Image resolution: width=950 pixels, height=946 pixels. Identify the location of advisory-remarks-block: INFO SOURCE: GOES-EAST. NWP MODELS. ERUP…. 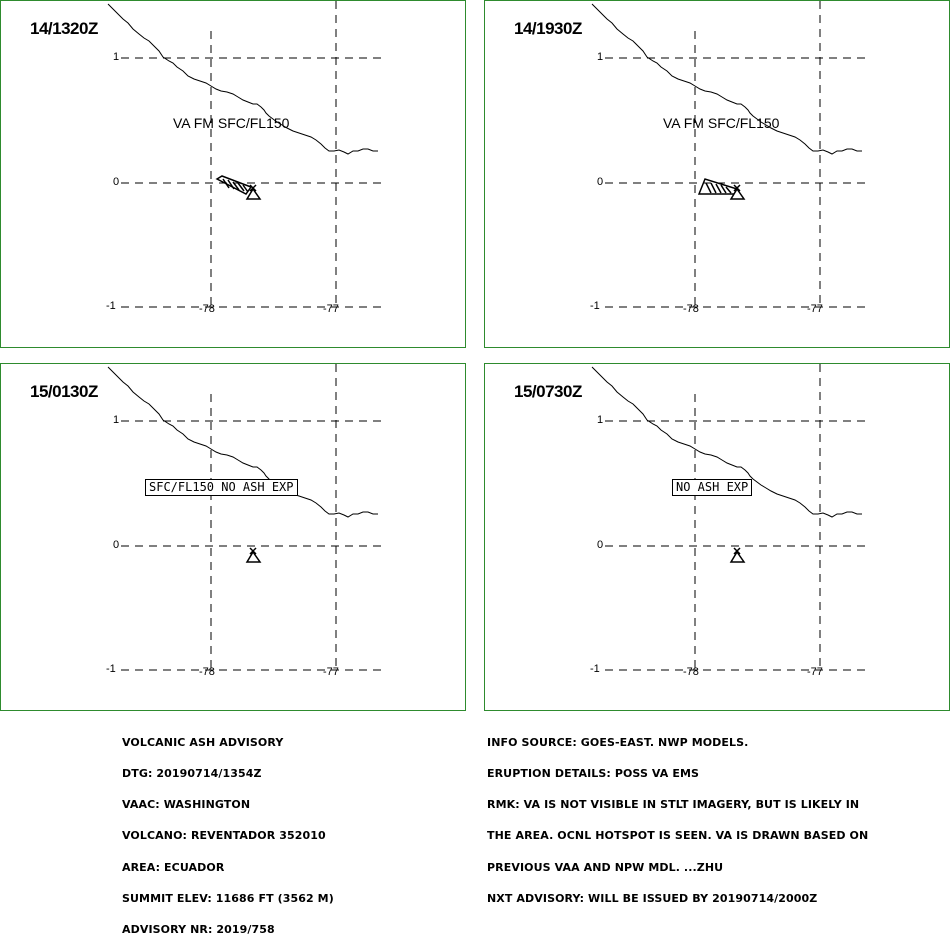
(677, 816).